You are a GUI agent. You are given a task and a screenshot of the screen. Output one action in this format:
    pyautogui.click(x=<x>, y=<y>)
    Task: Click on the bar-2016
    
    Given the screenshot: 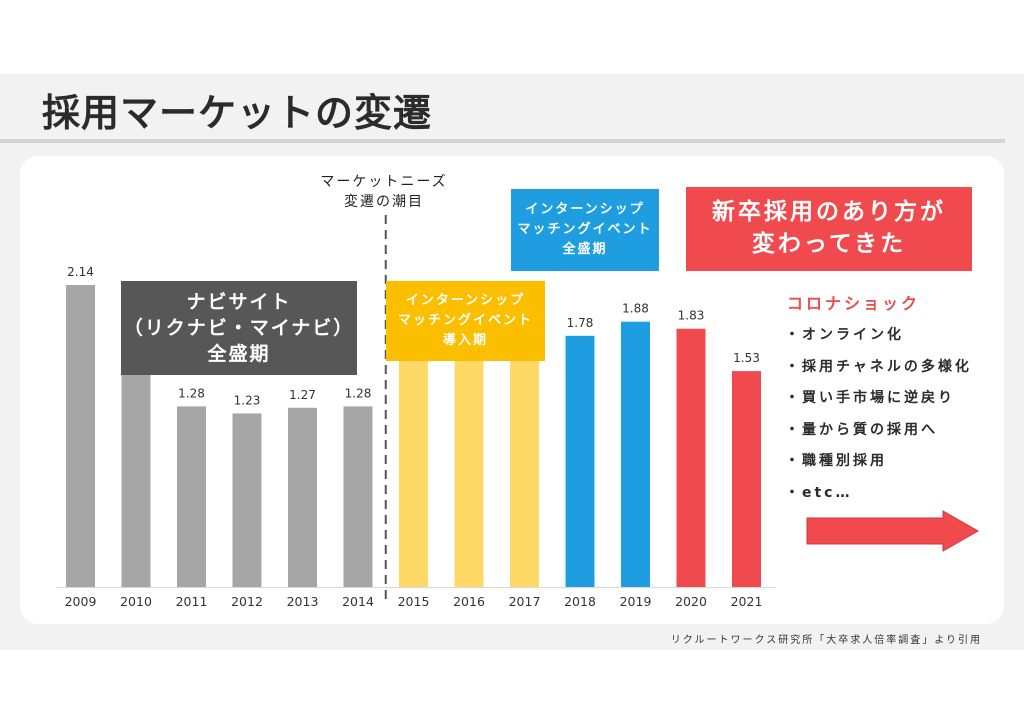 What is the action you would take?
    pyautogui.click(x=469, y=464)
    